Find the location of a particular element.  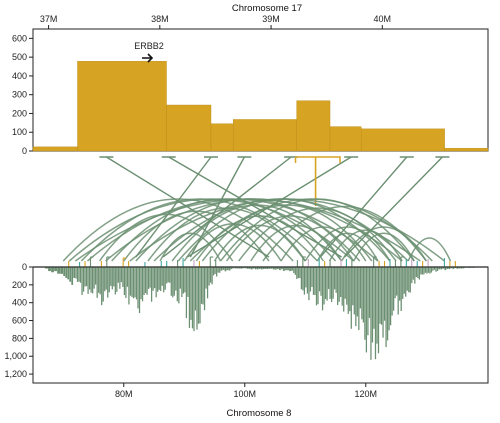

chr8-x-axis: 80M 100M 120M is located at coordinates (246, 391).